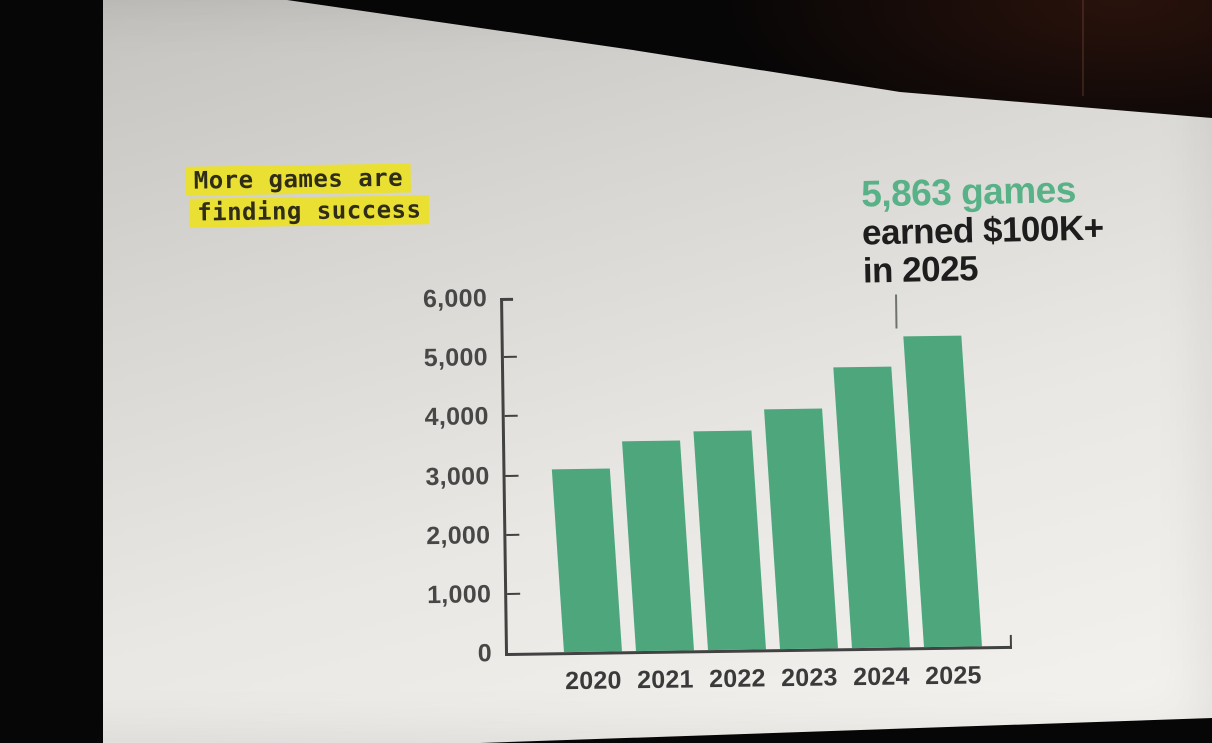 The width and height of the screenshot is (1212, 743). What do you see at coordinates (456, 417) in the screenshot?
I see `y-tick-label-4,000: 4,000` at bounding box center [456, 417].